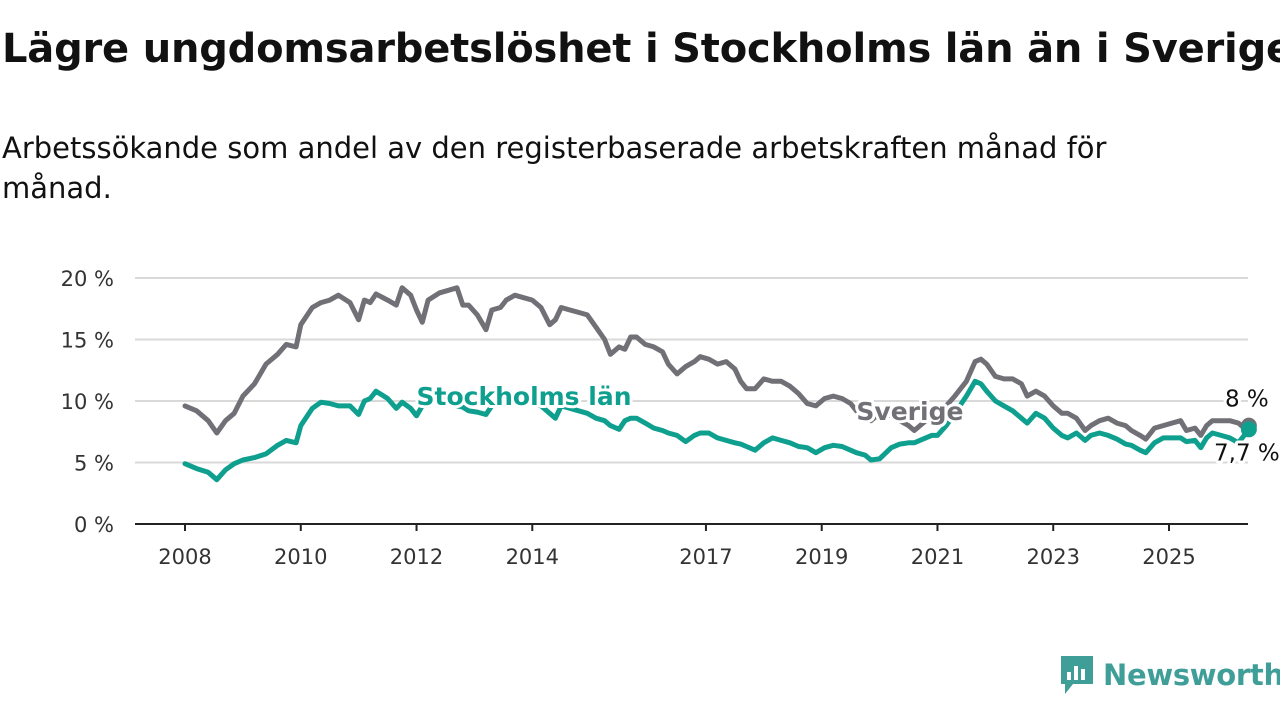 The height and width of the screenshot is (720, 1280). I want to click on y-tick-label: 15 %, so click(87, 341).